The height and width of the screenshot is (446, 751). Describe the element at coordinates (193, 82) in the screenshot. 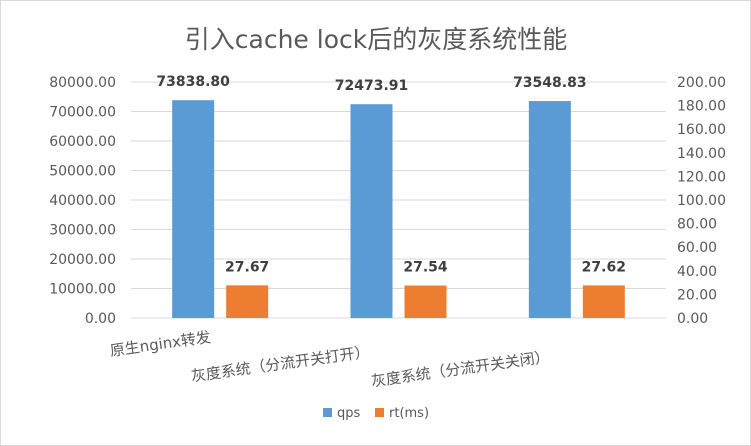

I see `data-label: 73838.80` at that location.